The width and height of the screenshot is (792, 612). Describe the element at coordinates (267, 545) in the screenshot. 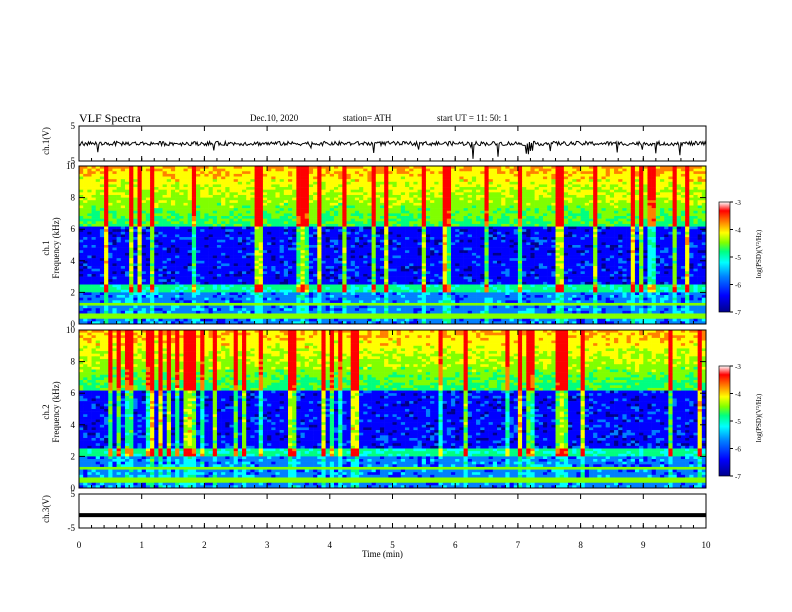

I see `x-tick-label: 3` at that location.